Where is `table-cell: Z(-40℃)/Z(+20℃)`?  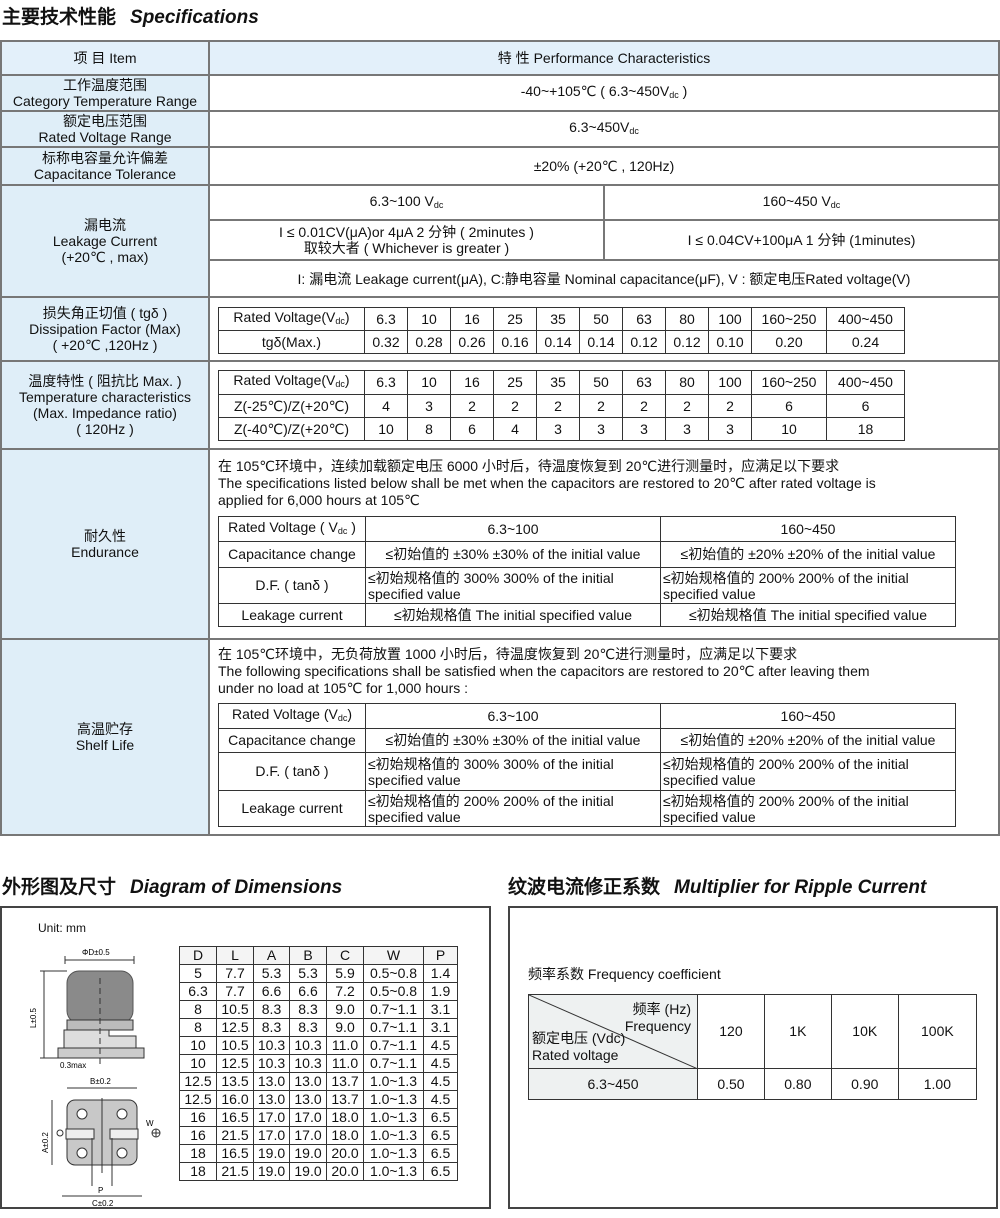
table-cell: Z(-40℃)/Z(+20℃) is located at coordinates (291, 429).